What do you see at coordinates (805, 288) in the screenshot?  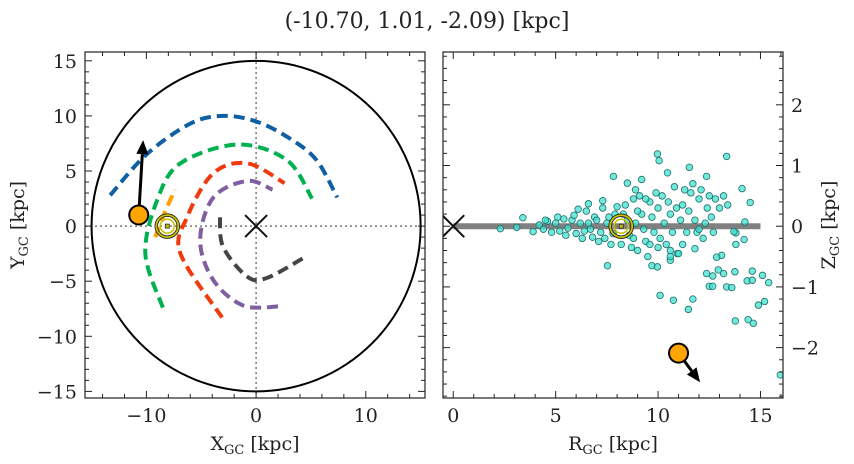 I see `y-tick-label: −1` at bounding box center [805, 288].